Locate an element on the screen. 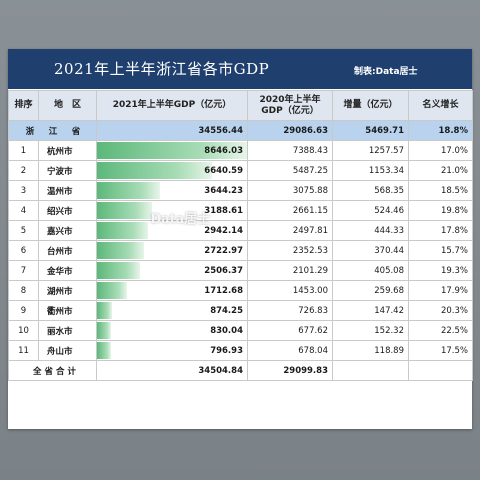 Image resolution: width=480 pixels, height=480 pixels. gdp2021-cell: 2506.37 is located at coordinates (172, 270).